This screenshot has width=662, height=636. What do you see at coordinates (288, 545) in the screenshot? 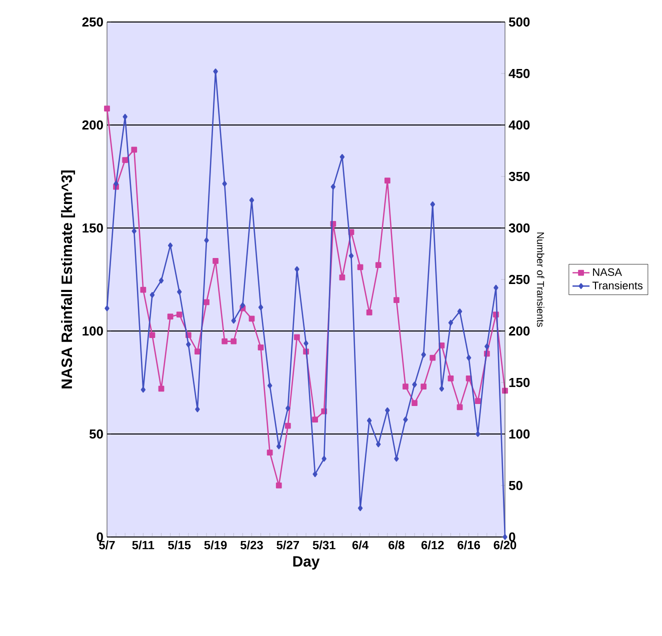
I see `x-tick-label: 5/27` at bounding box center [288, 545].